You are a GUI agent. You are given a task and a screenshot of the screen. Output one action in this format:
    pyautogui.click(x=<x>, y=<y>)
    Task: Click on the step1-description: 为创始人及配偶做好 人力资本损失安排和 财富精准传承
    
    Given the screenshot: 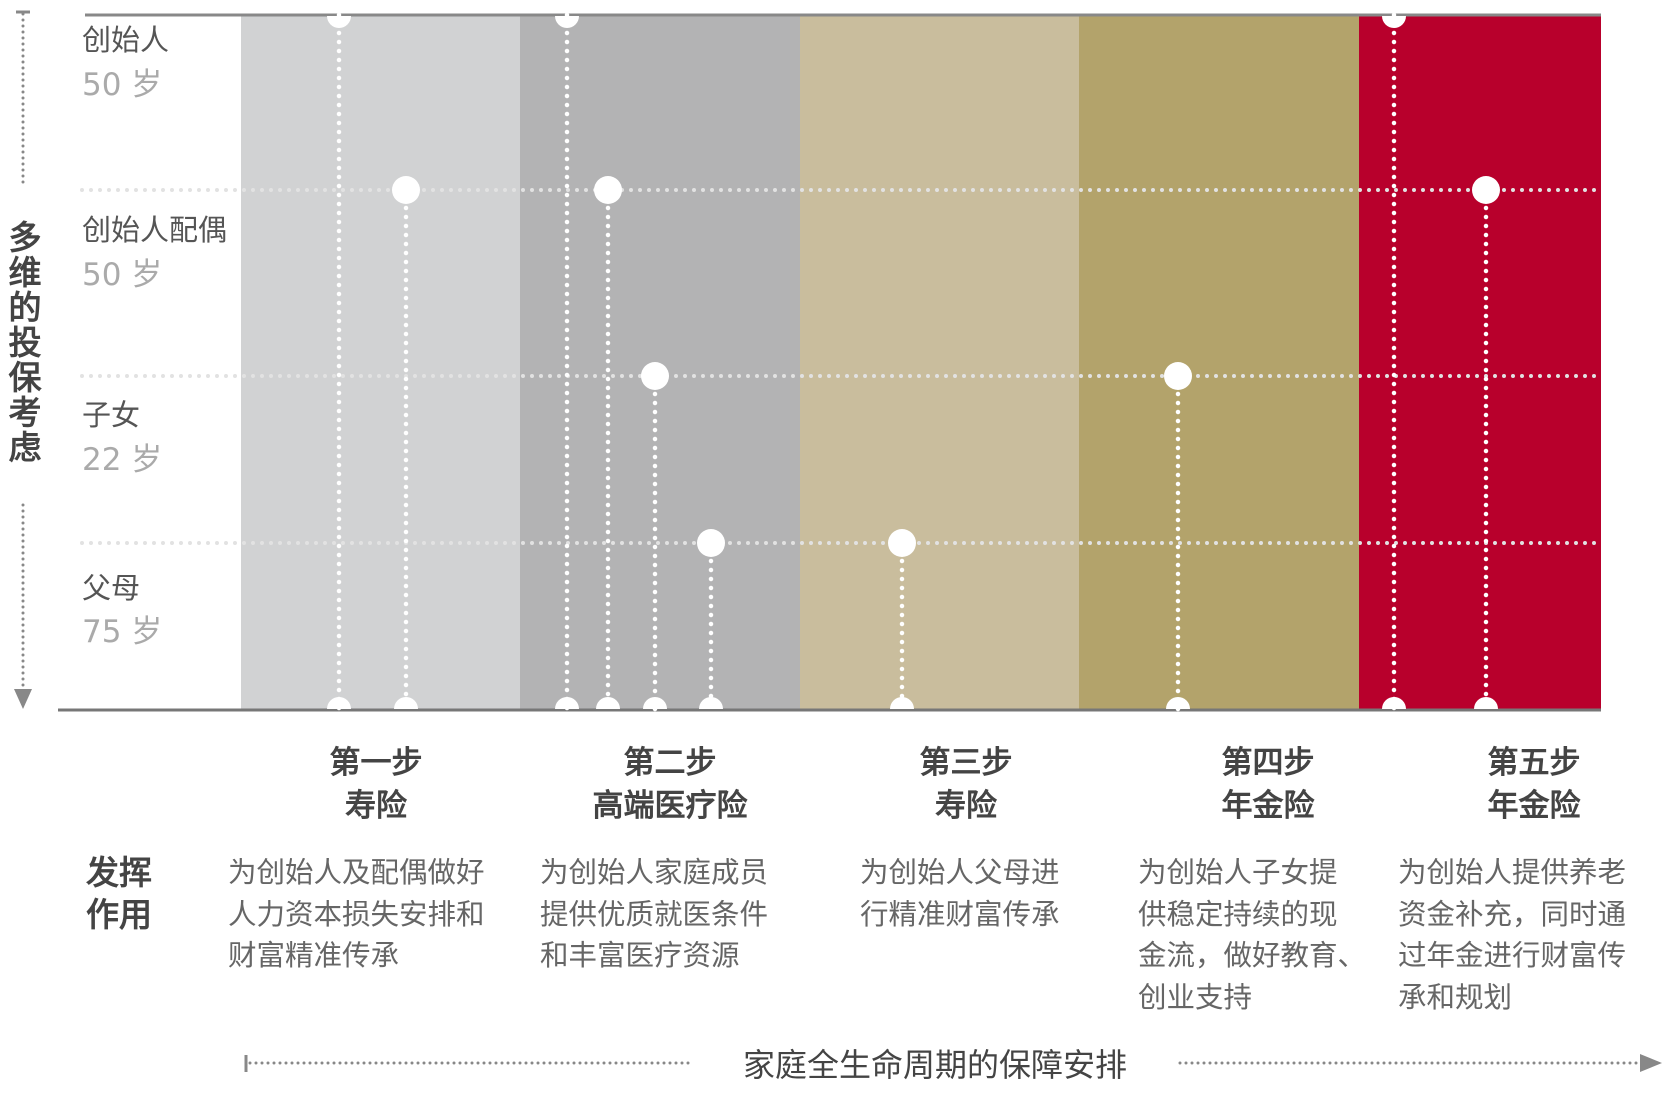 What is the action you would take?
    pyautogui.click(x=356, y=914)
    